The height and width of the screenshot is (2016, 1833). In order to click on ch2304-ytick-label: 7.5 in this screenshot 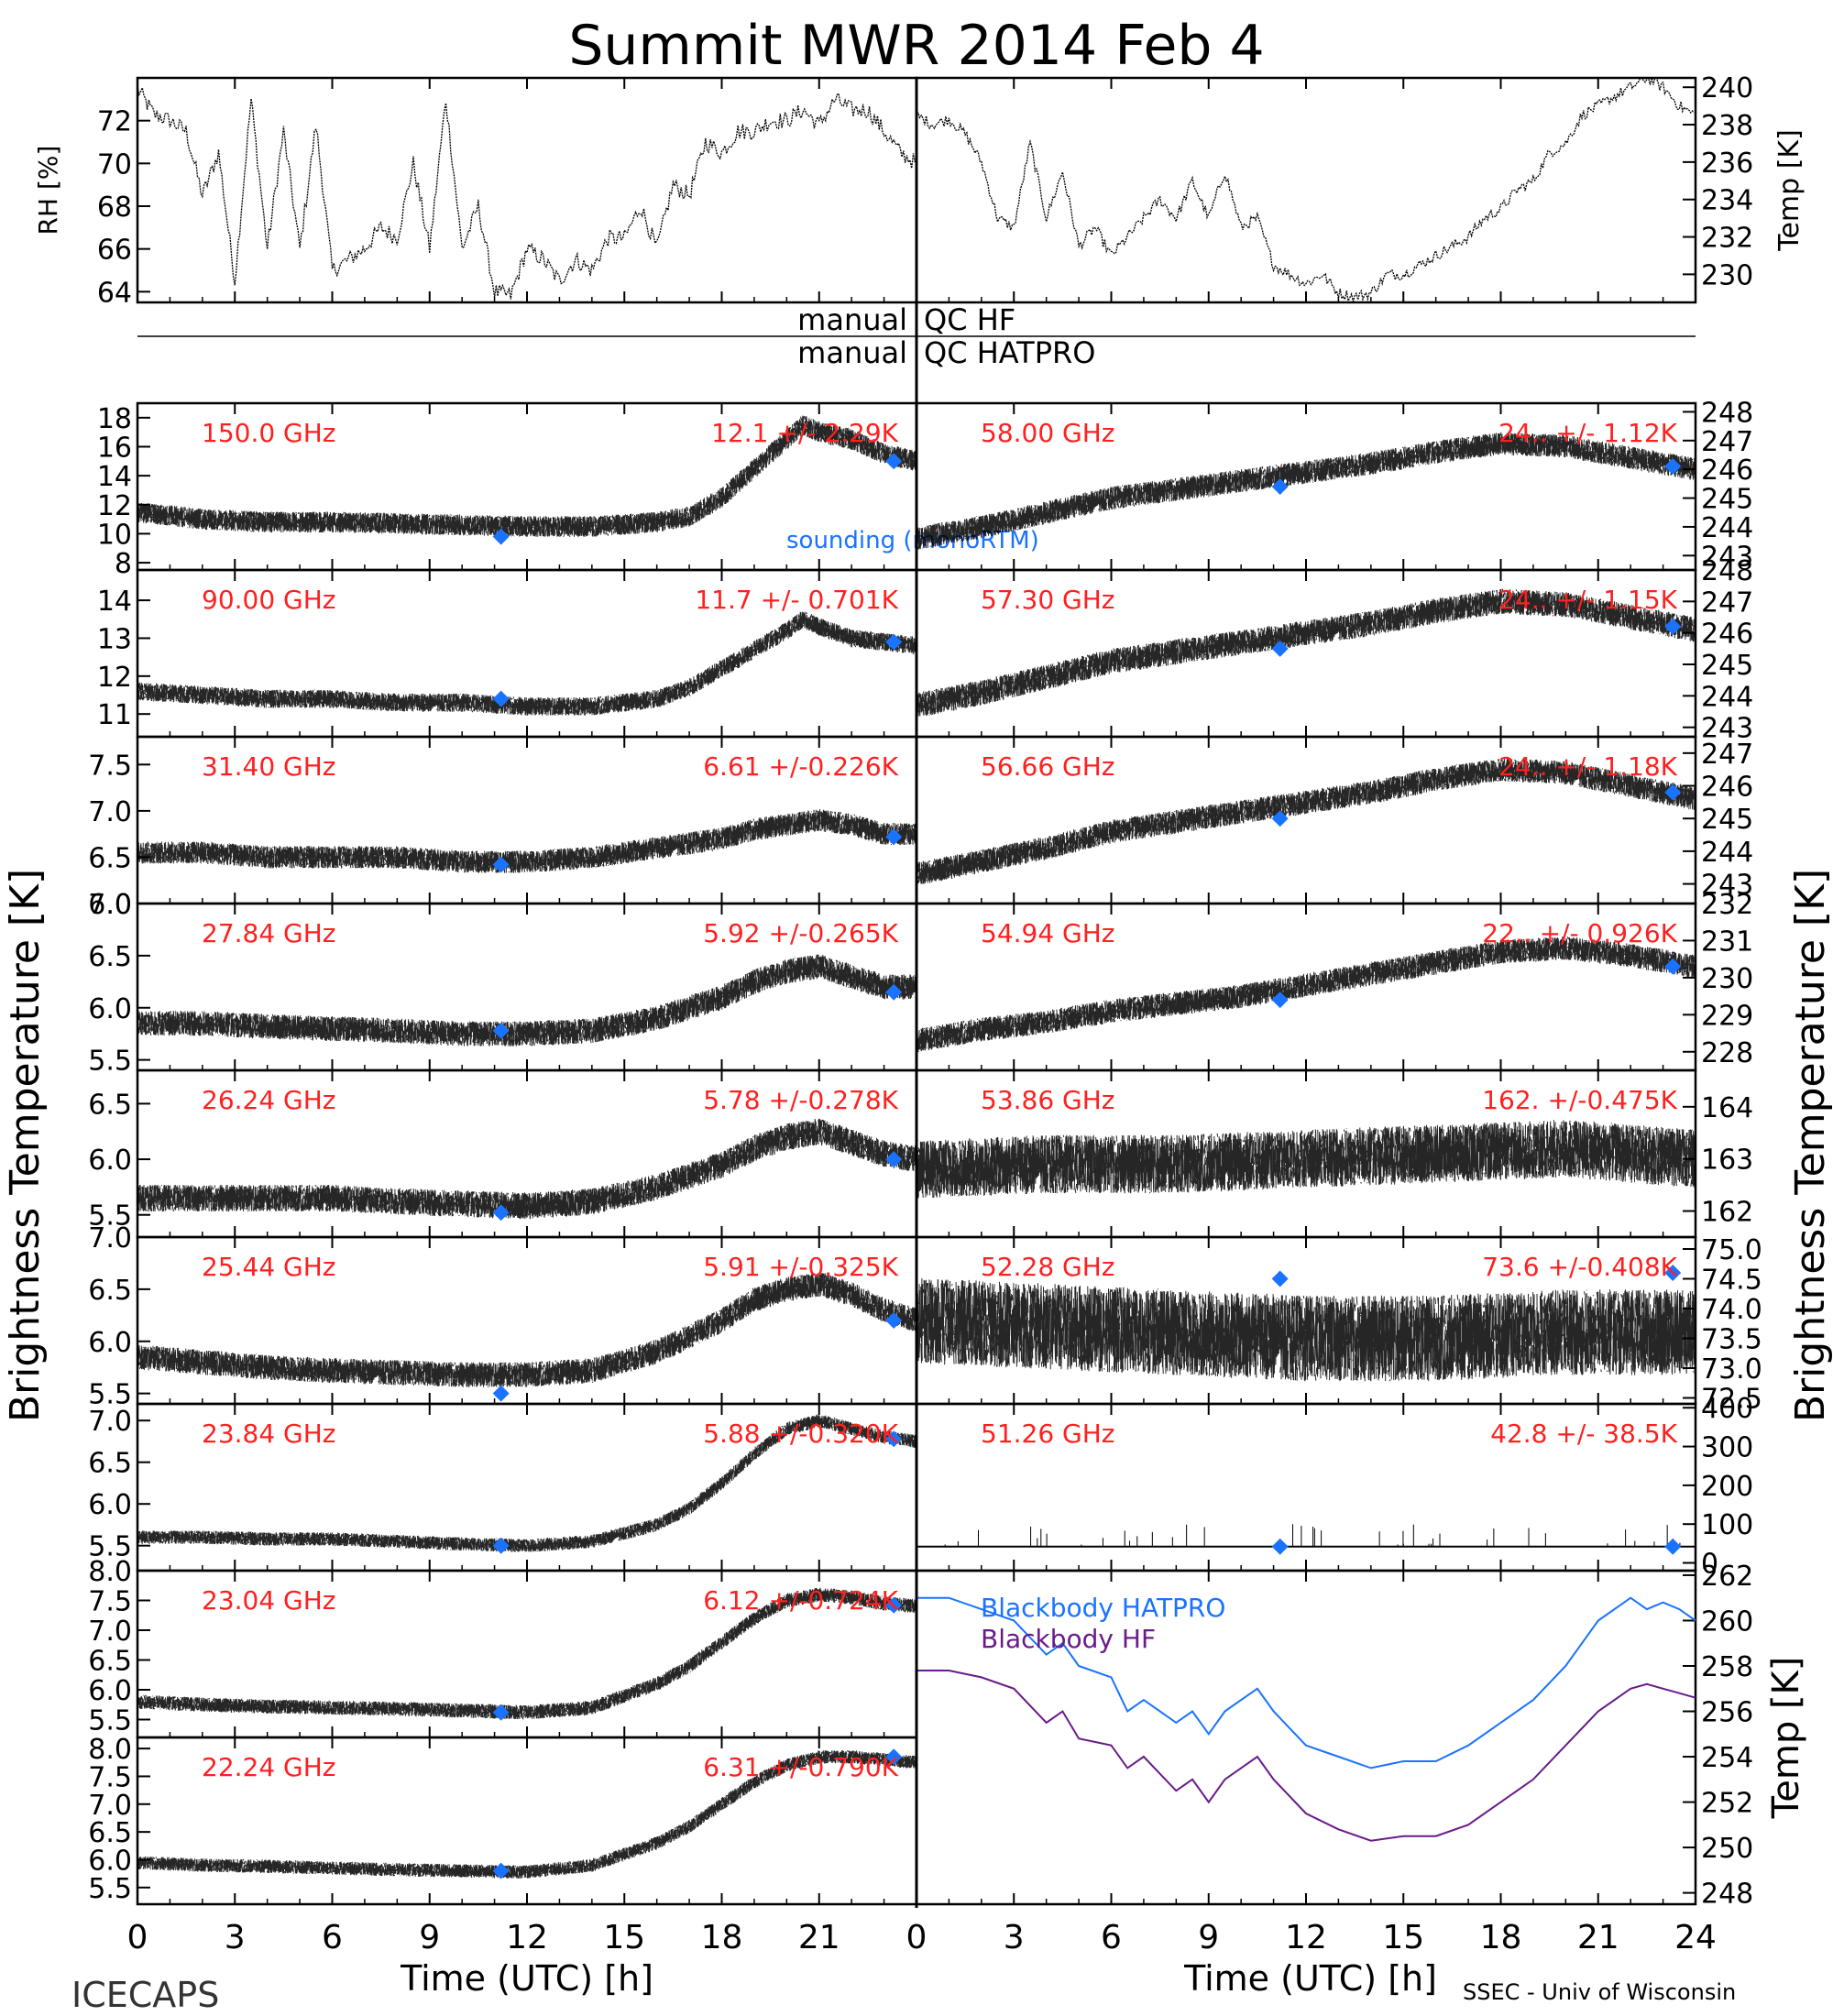, I will do `click(110, 1602)`.